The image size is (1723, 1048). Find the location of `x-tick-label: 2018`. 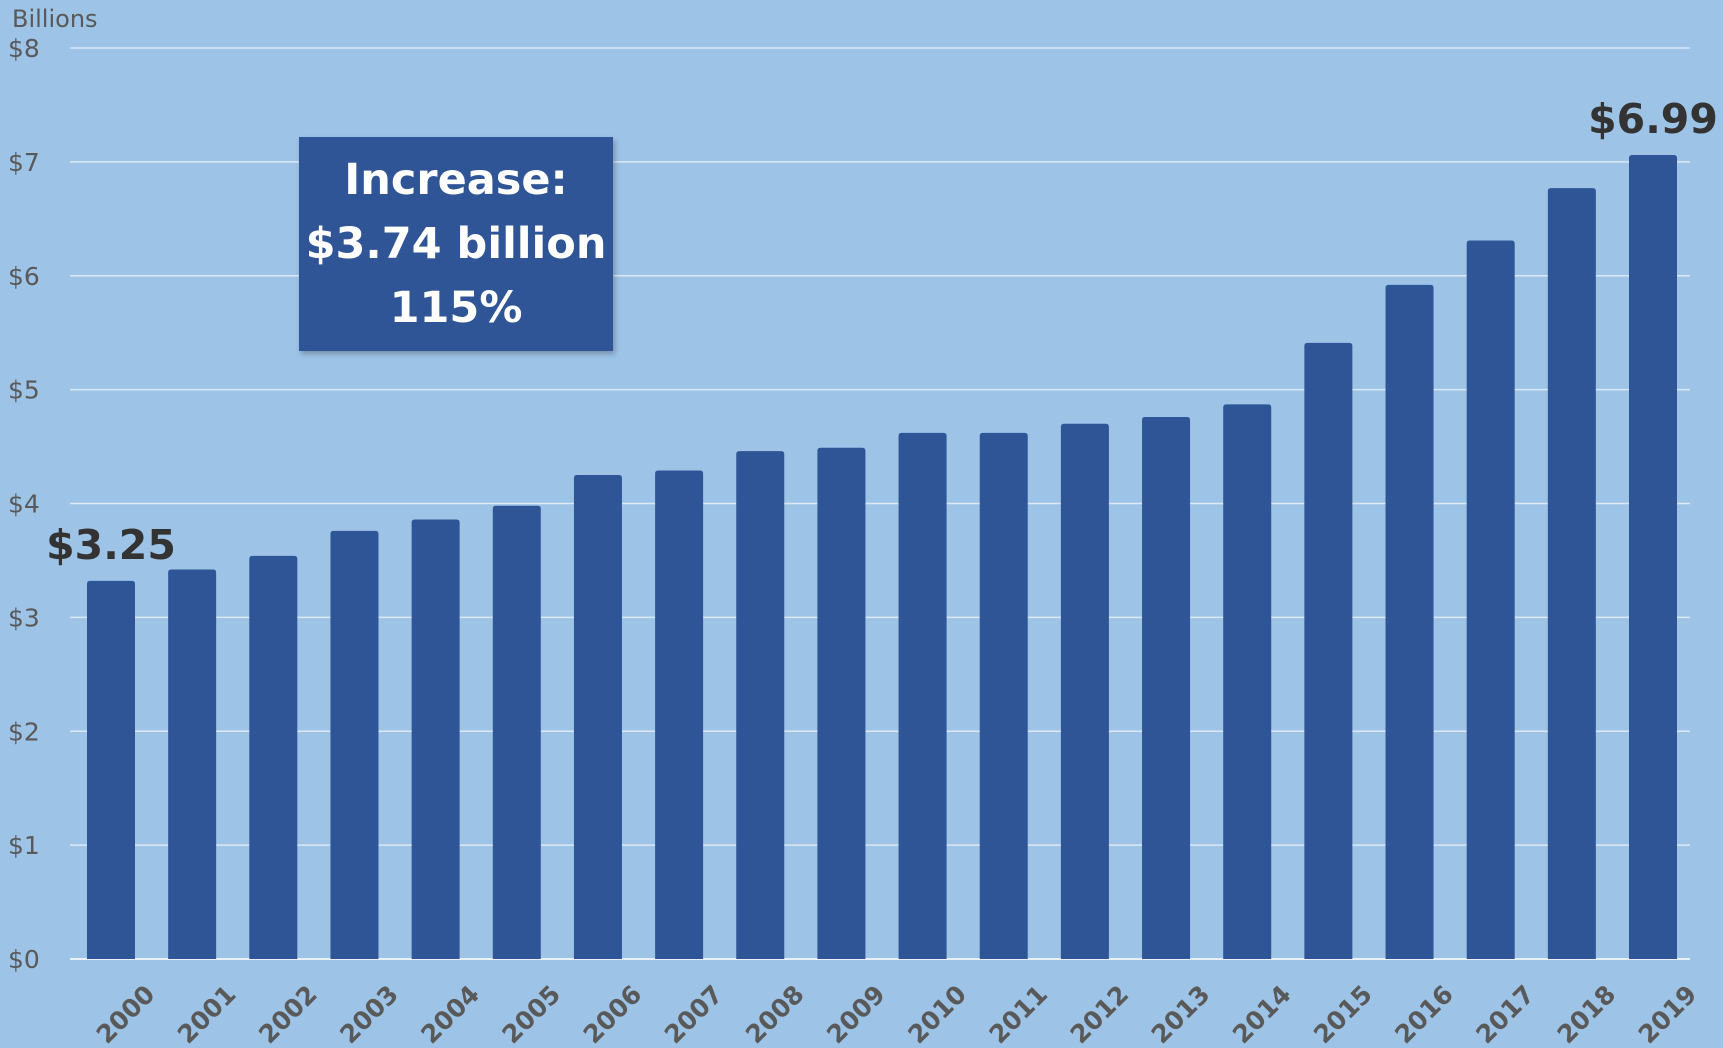

x-tick-label: 2018 is located at coordinates (1587, 1014).